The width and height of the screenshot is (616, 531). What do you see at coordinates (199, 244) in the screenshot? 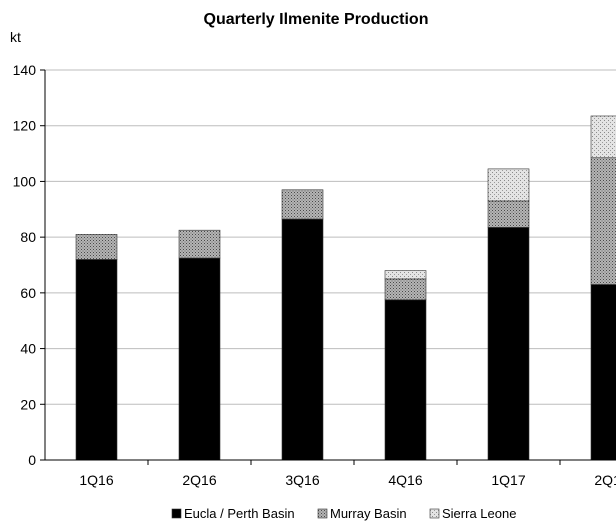
I see `bar-murray-basin-2q16` at bounding box center [199, 244].